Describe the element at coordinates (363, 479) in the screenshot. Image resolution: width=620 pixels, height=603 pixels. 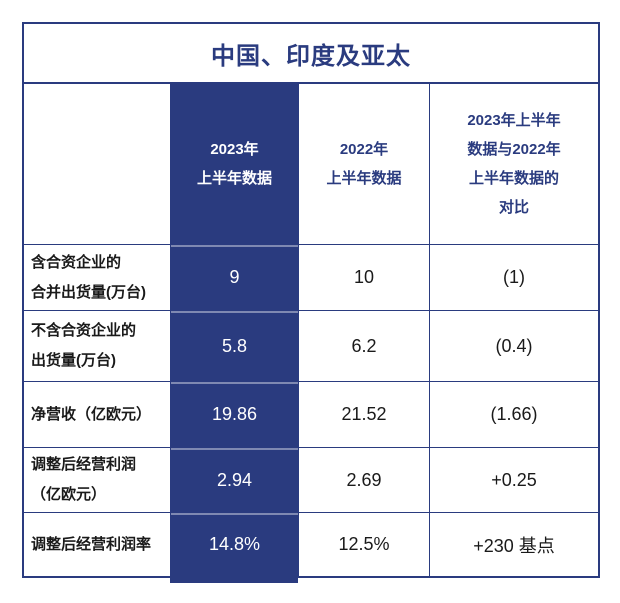
I see `value-2022-adjusted-operating-profit: 2.69` at that location.